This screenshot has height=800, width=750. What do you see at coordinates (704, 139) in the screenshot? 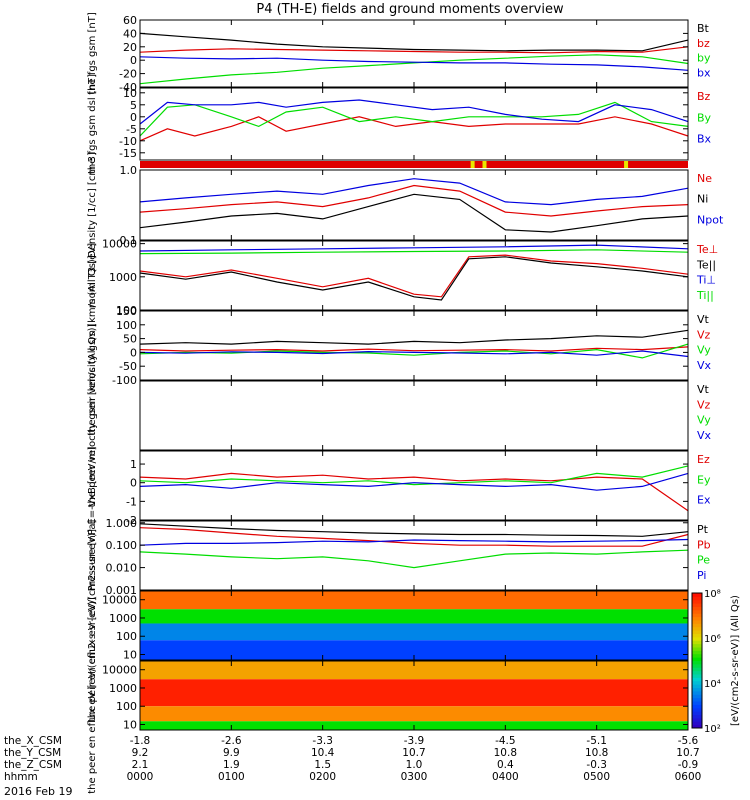
I see `legend-Bx: Bx` at bounding box center [704, 139].